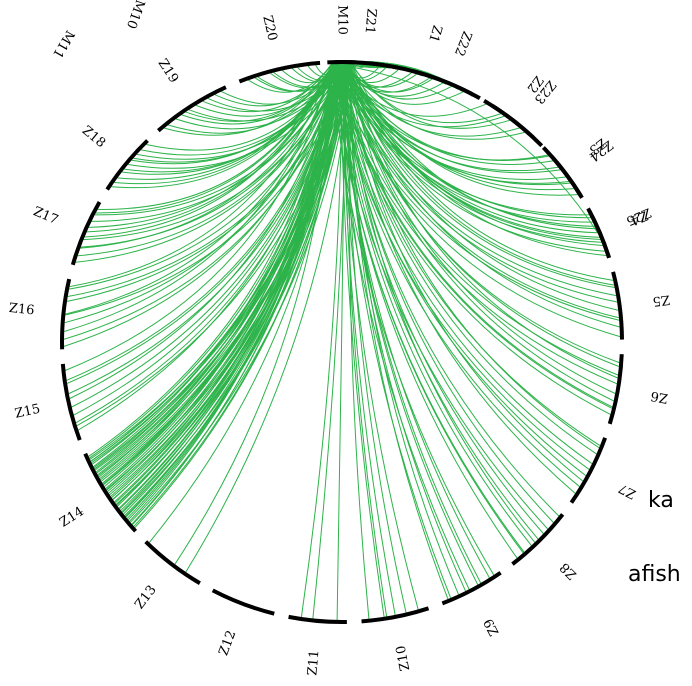 The height and width of the screenshot is (686, 692). What do you see at coordinates (404, 658) in the screenshot?
I see `label-z10: Z10` at bounding box center [404, 658].